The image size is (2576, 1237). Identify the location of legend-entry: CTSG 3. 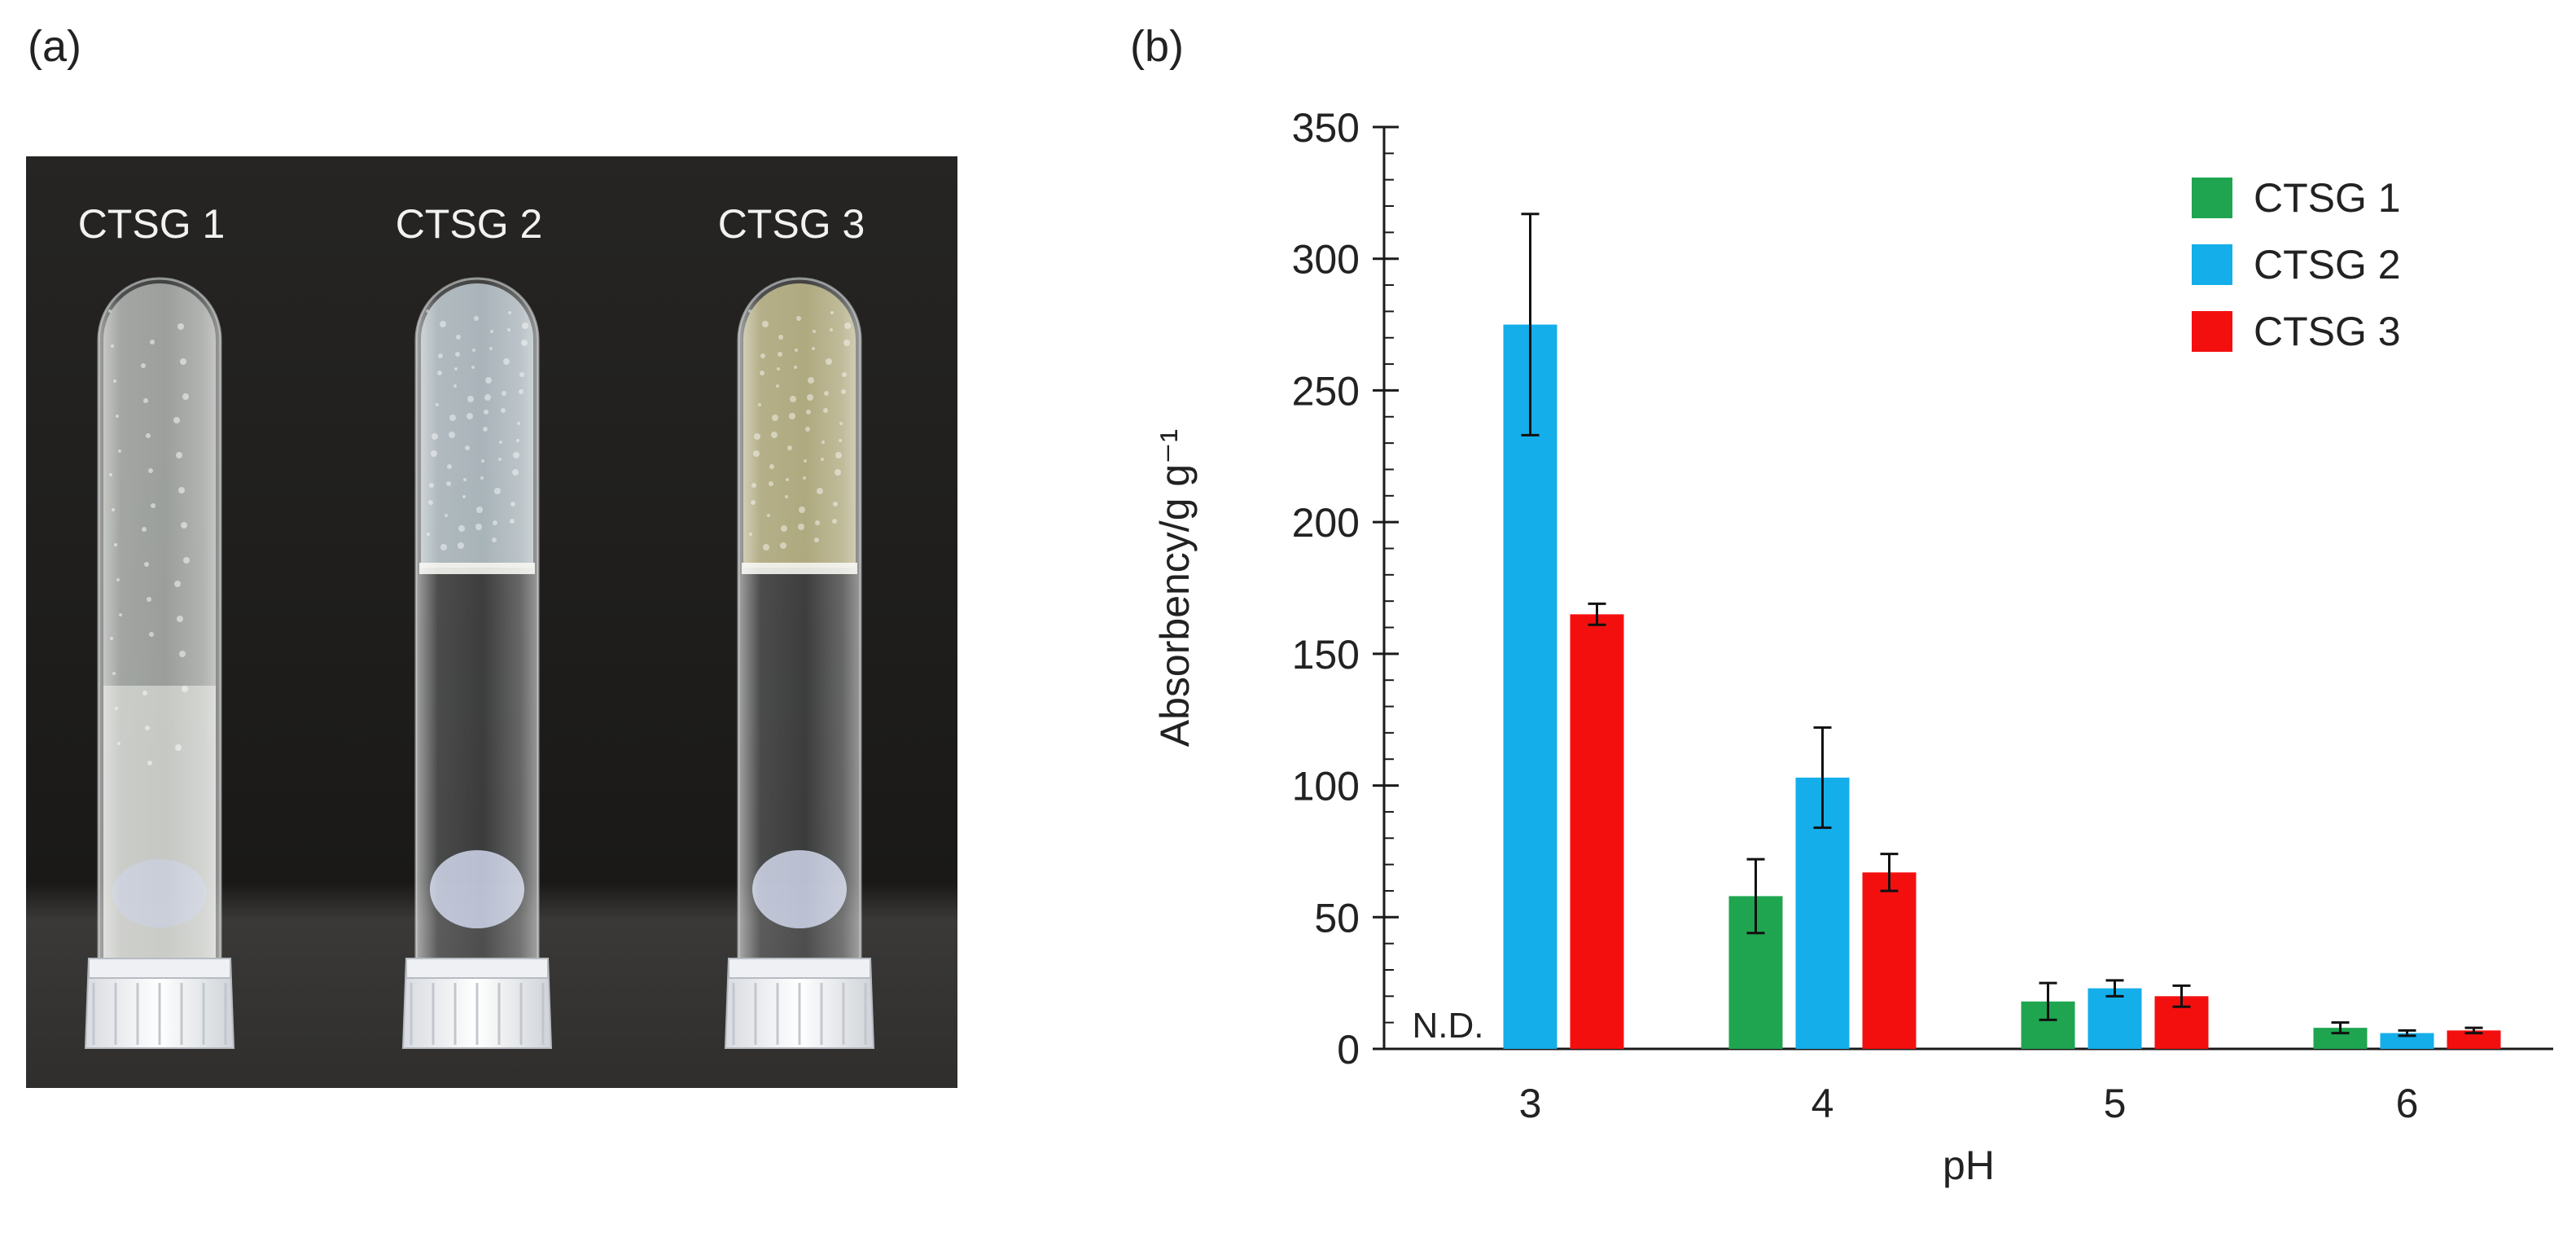
(2296, 331).